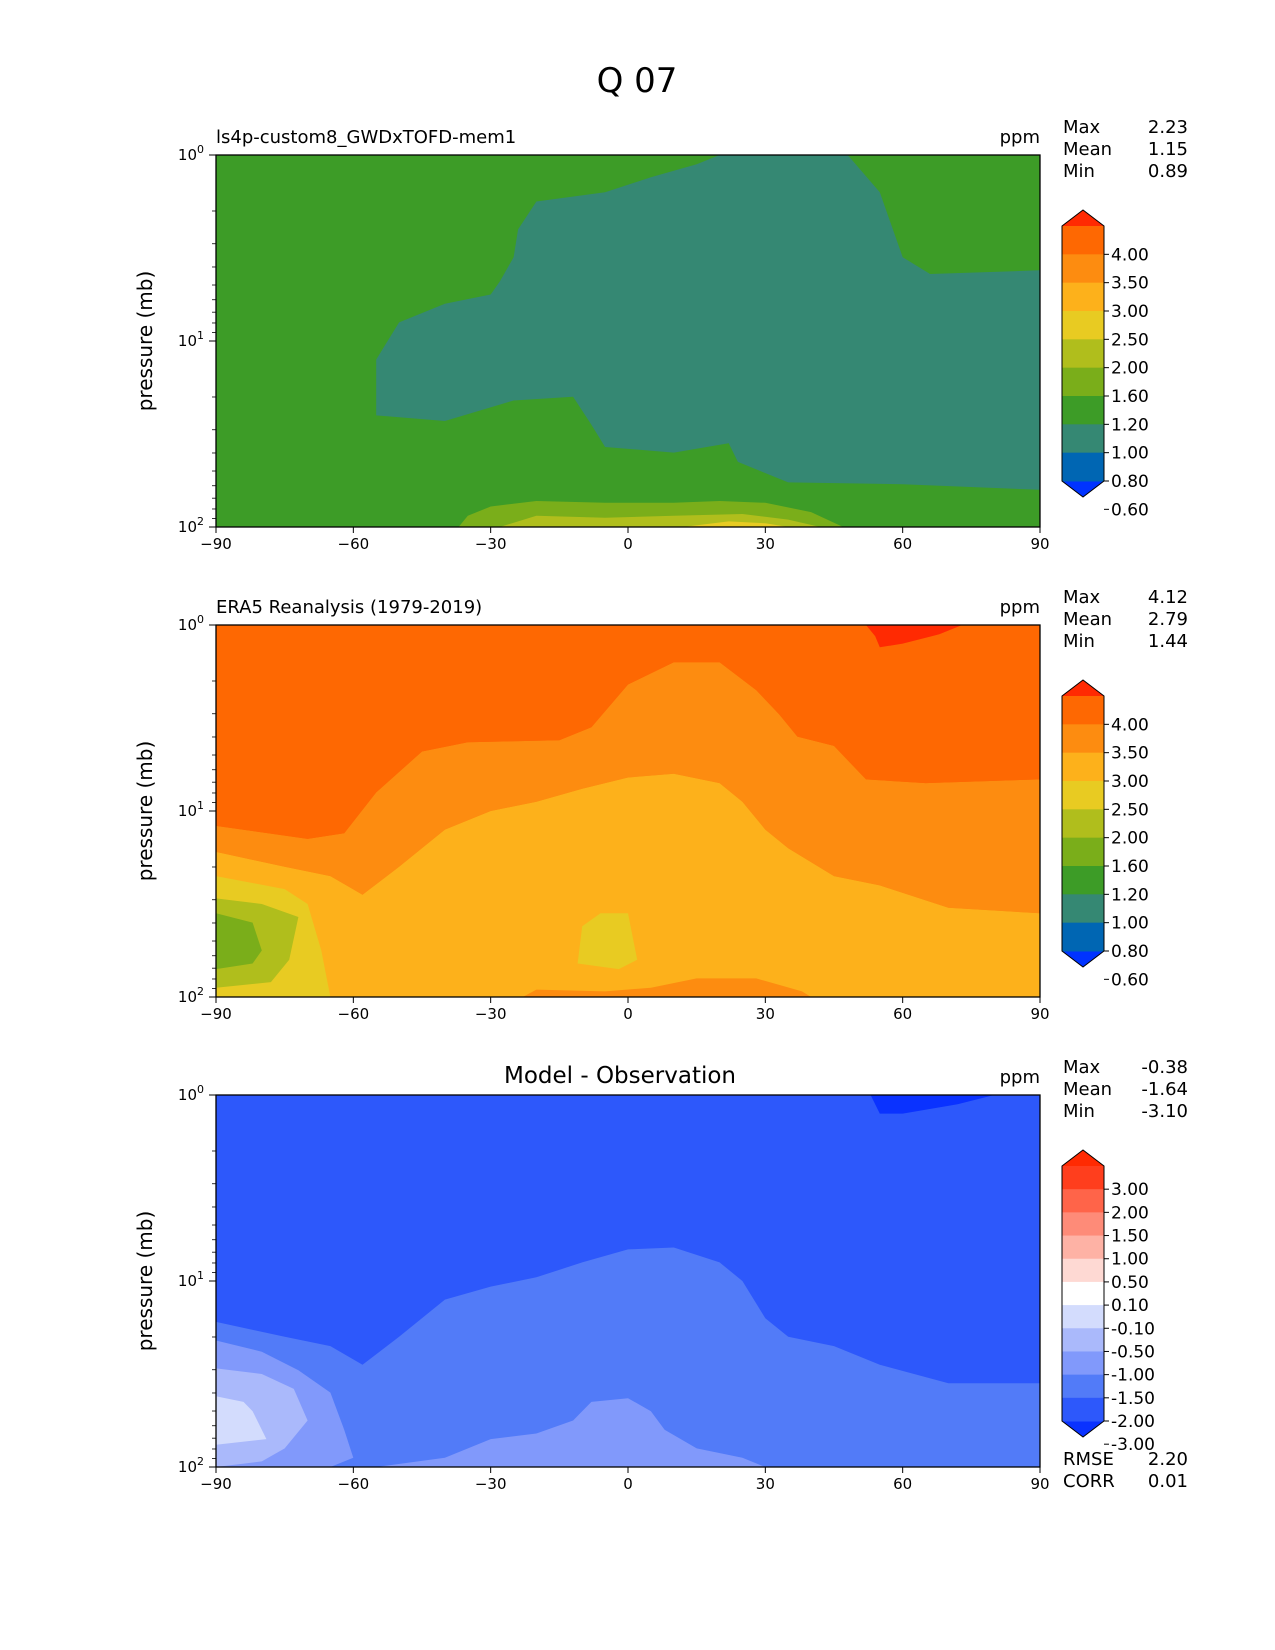  What do you see at coordinates (1039, 544) in the screenshot?
I see `x-tick-label: 90` at bounding box center [1039, 544].